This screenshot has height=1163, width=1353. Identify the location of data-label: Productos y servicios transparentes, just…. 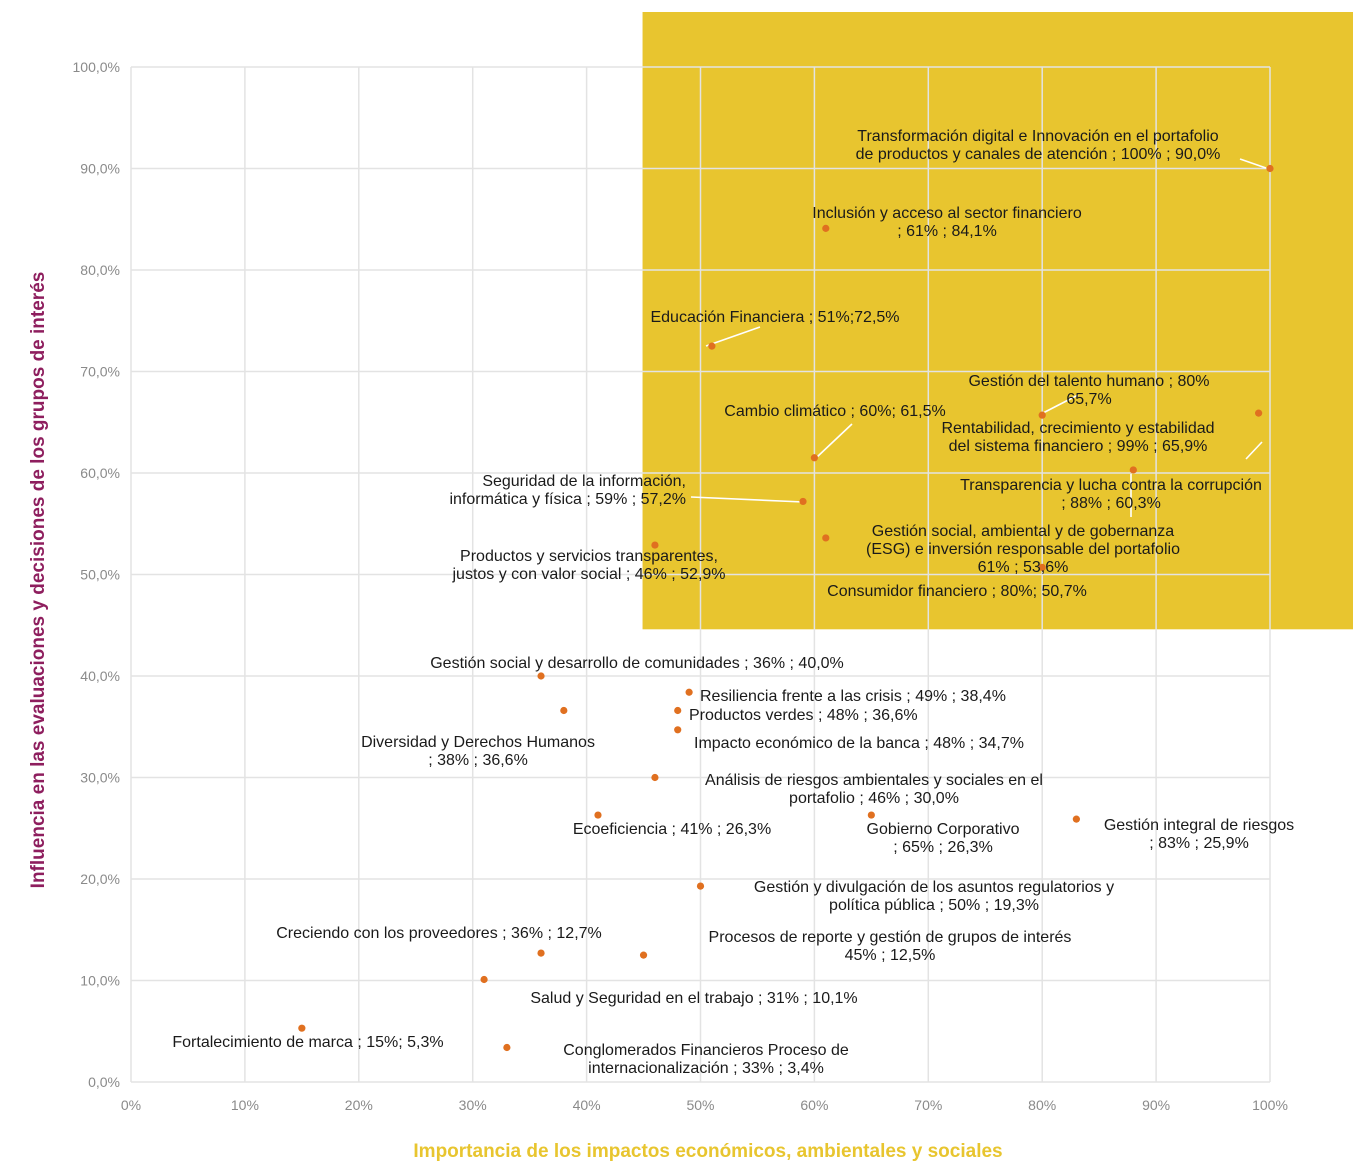
(588, 565).